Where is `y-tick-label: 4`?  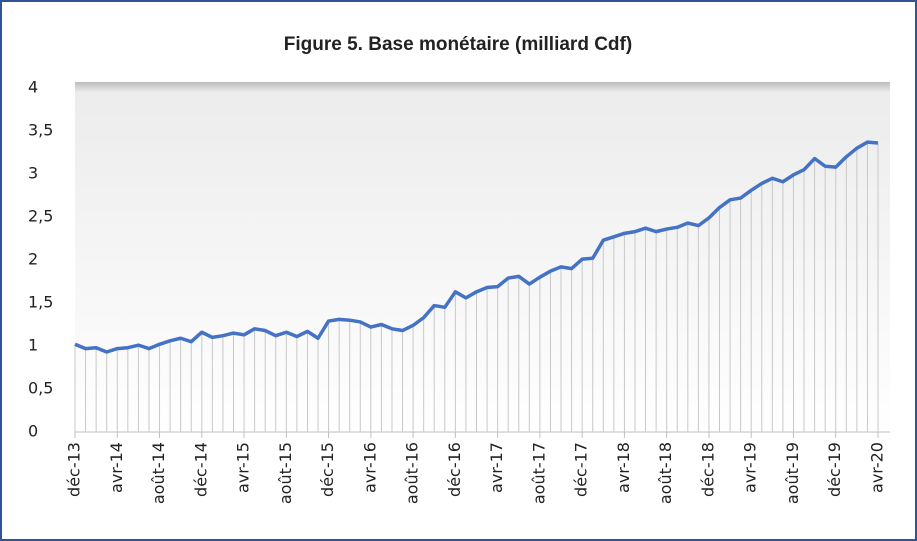 y-tick-label: 4 is located at coordinates (33, 87).